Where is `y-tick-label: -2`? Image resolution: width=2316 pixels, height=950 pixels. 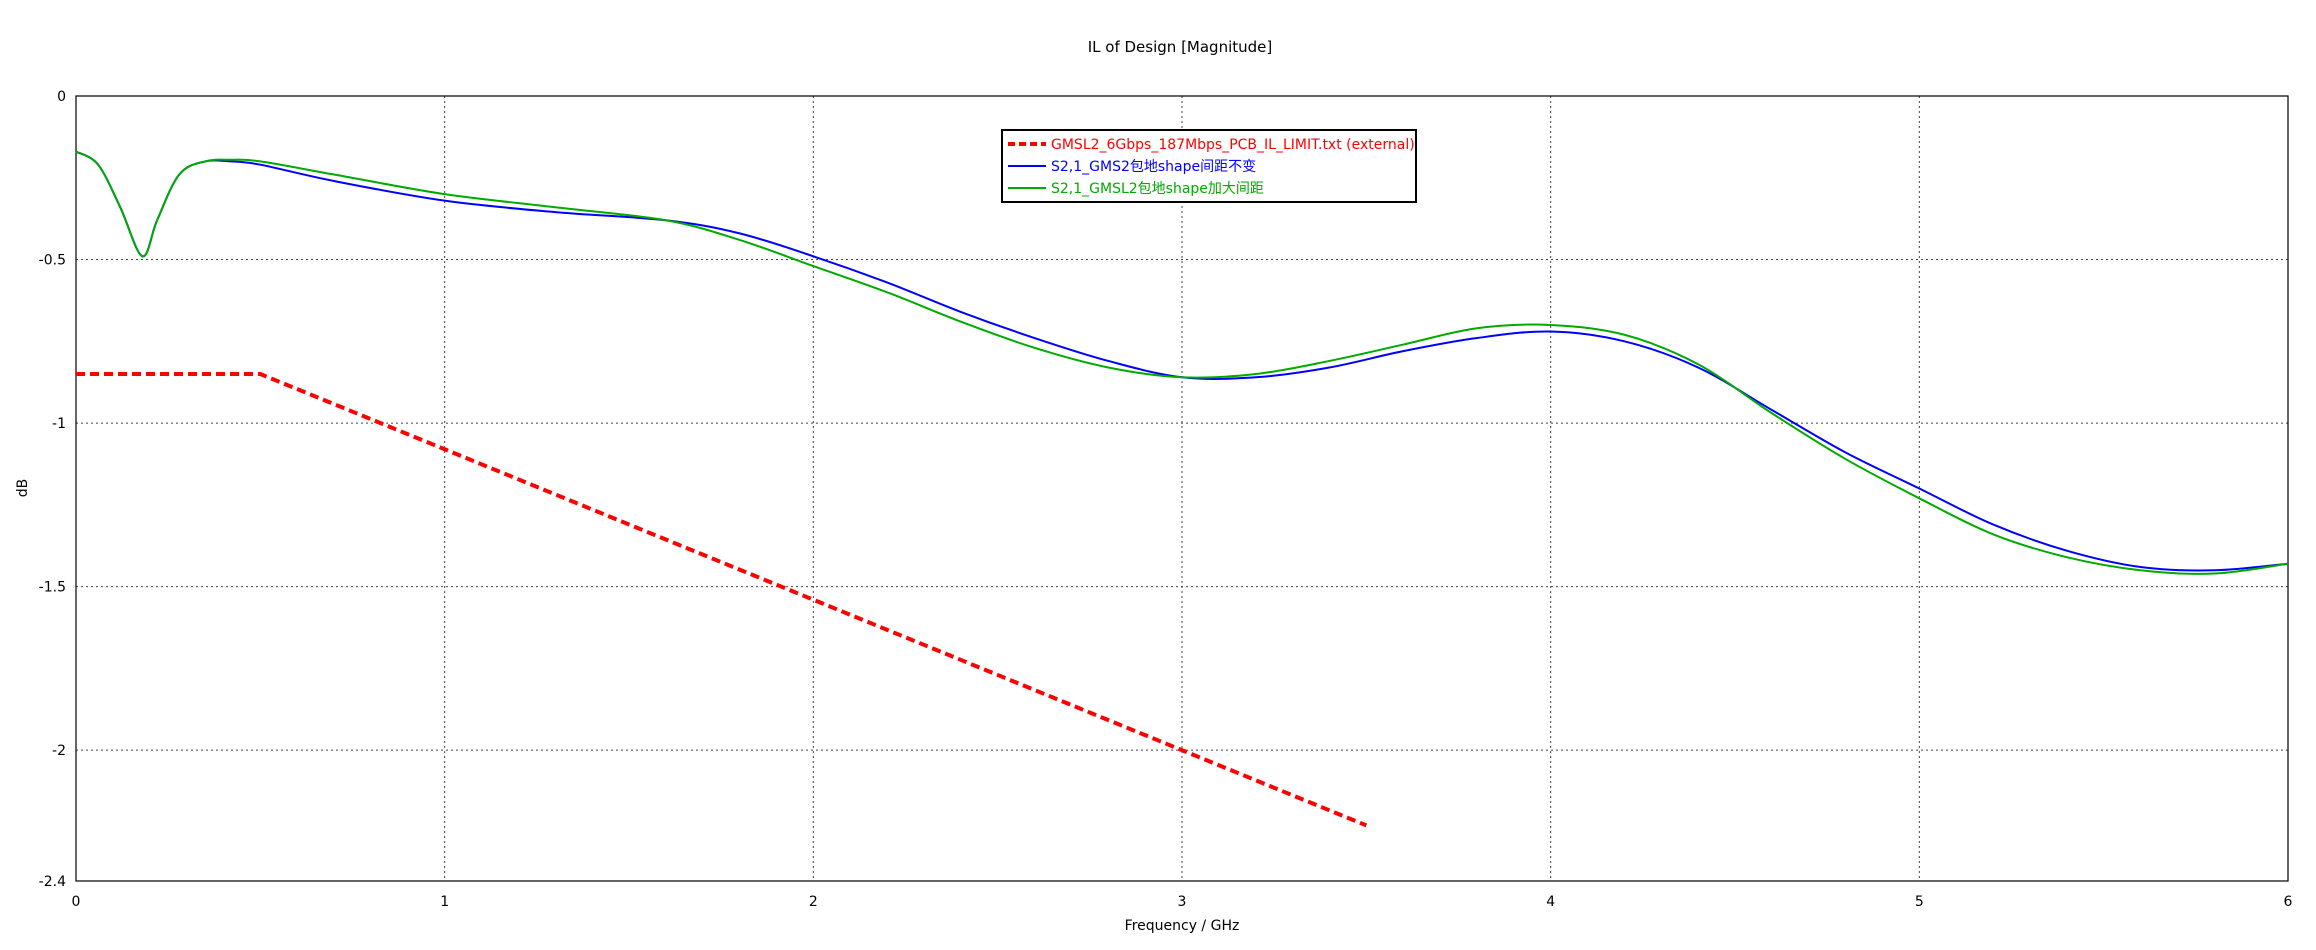
y-tick-label: -2 is located at coordinates (59, 751).